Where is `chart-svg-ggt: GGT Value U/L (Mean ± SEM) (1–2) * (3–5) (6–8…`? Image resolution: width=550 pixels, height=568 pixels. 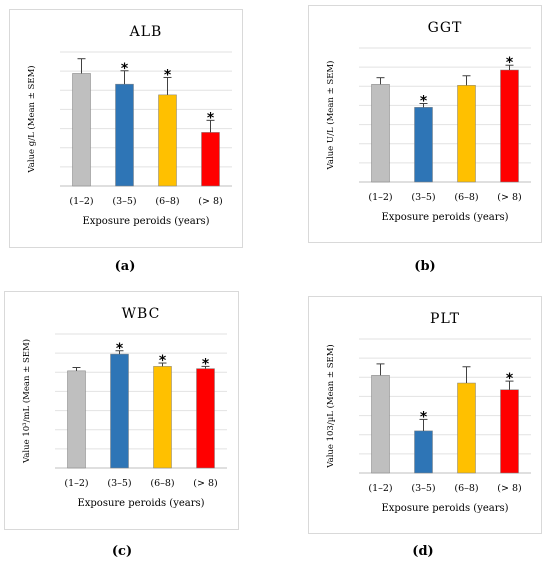
chart-svg-ggt: GGT Value U/L (Mean ± SEM) (1–2) * (3–5) (6–8… is located at coordinates (428, 121).